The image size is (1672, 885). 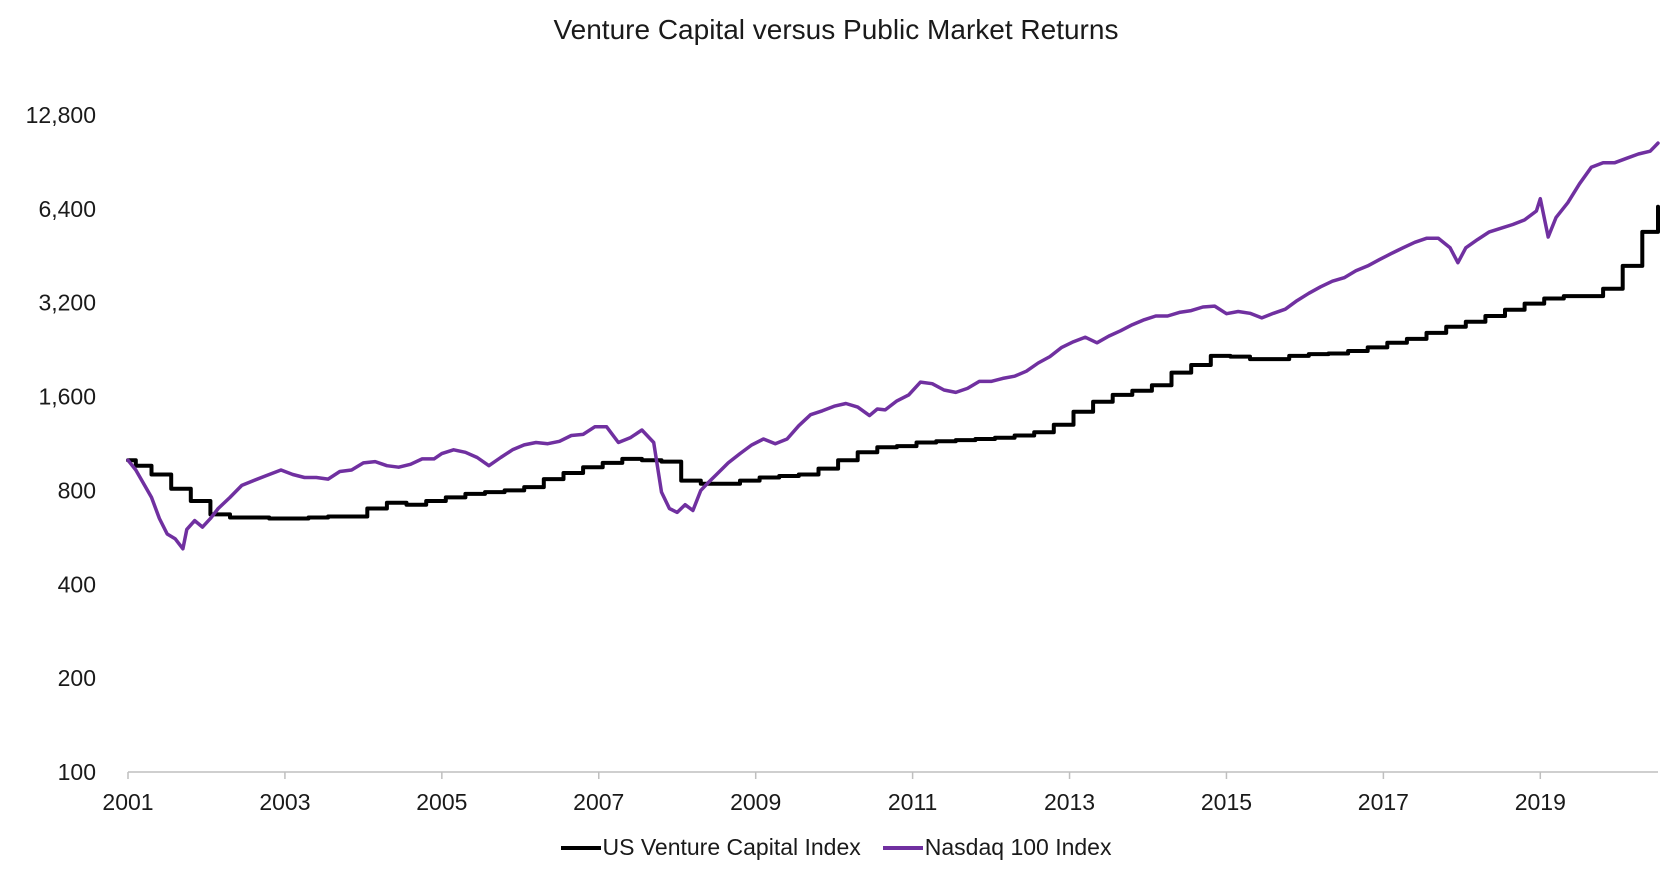 What do you see at coordinates (580, 847) in the screenshot?
I see `legend-swatch-vc` at bounding box center [580, 847].